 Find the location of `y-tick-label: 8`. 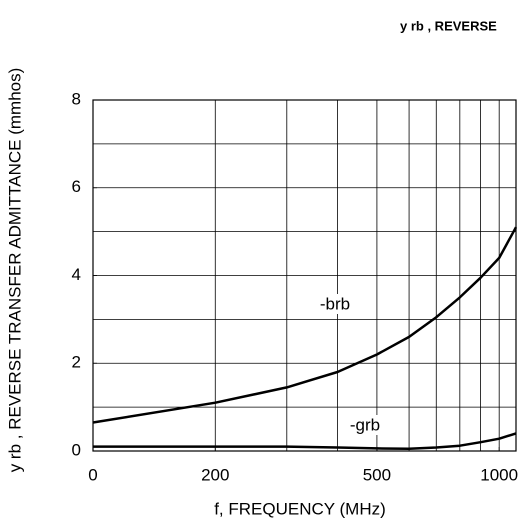

y-tick-label: 8 is located at coordinates (76, 98).